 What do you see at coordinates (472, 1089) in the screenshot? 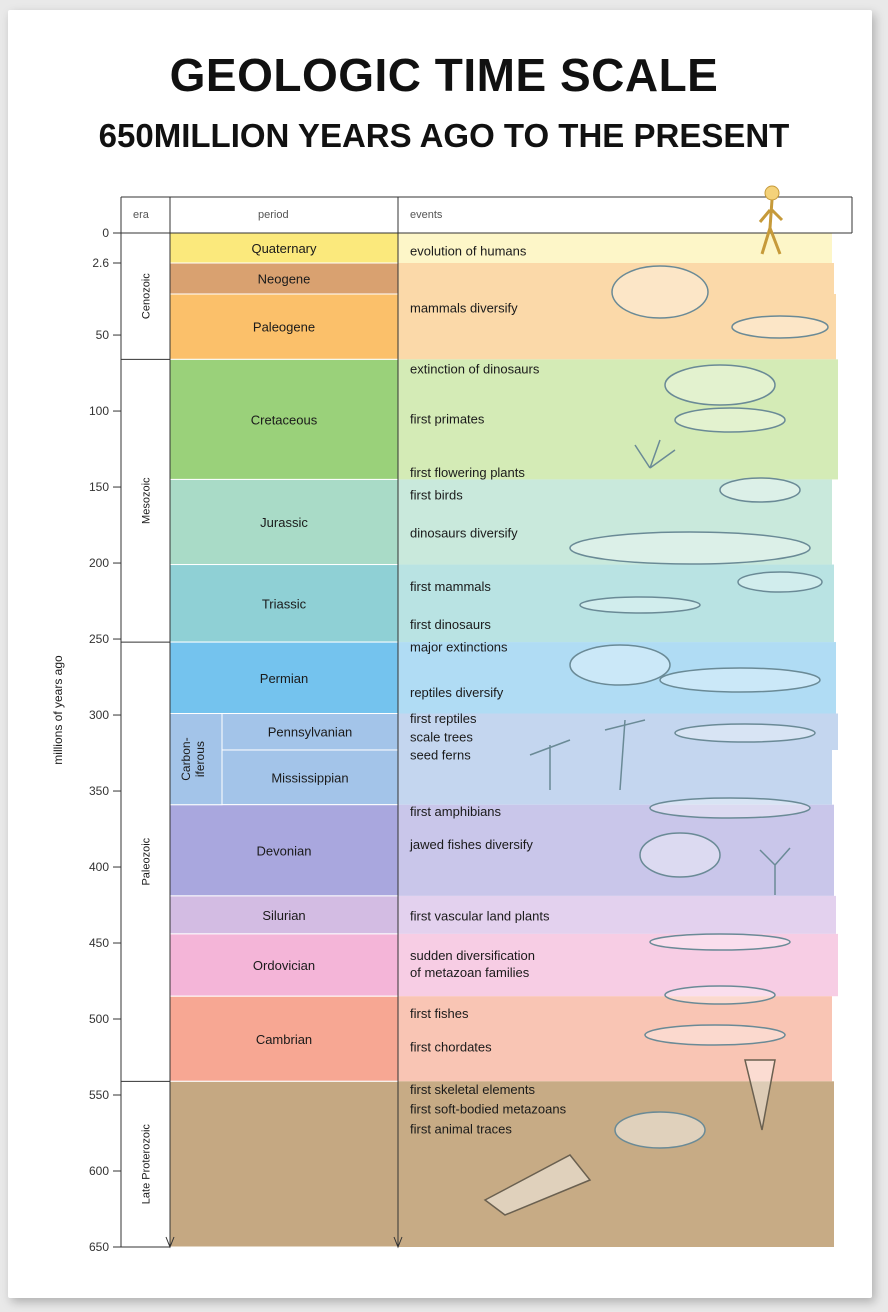
I see `event-label: first skeletal elements` at bounding box center [472, 1089].